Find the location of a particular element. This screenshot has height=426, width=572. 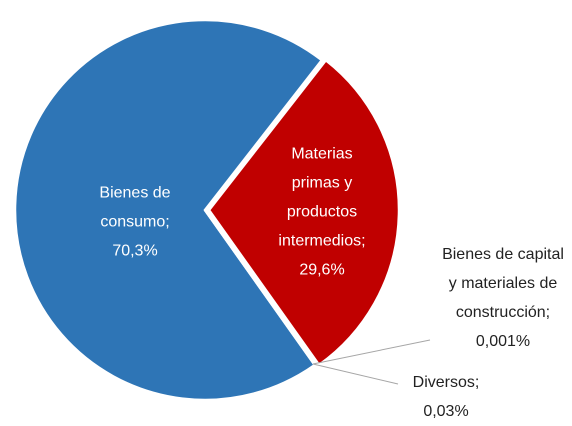

category-label: Diversos; is located at coordinates (446, 382).